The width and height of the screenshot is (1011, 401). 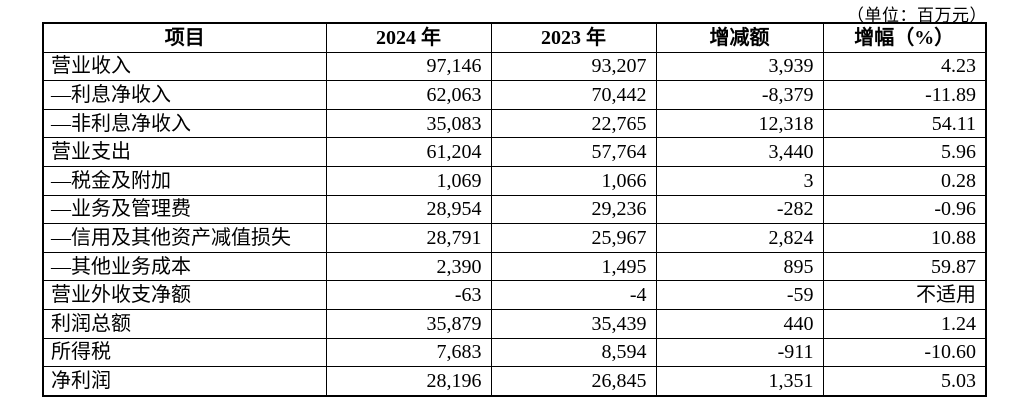 I want to click on item-cell: —税金及附加, so click(x=184, y=180).